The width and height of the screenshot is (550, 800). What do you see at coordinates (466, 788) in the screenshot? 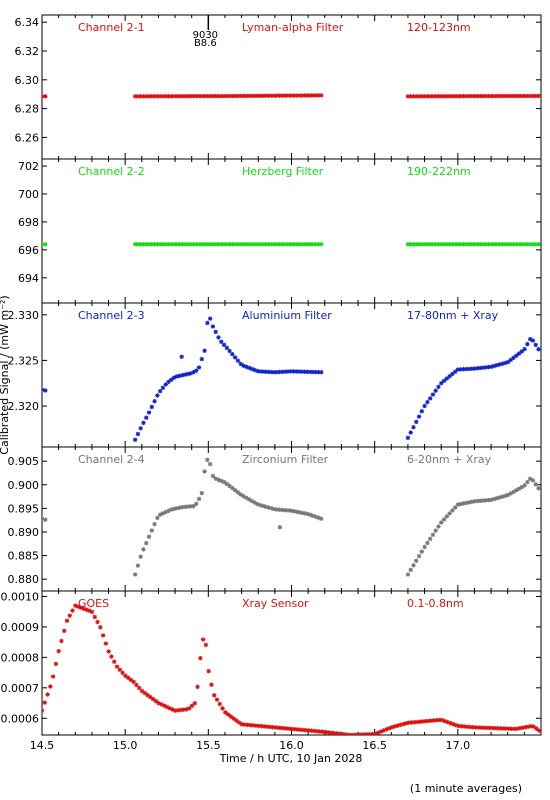
I see `averages-note: (1 minute averages)` at bounding box center [466, 788].